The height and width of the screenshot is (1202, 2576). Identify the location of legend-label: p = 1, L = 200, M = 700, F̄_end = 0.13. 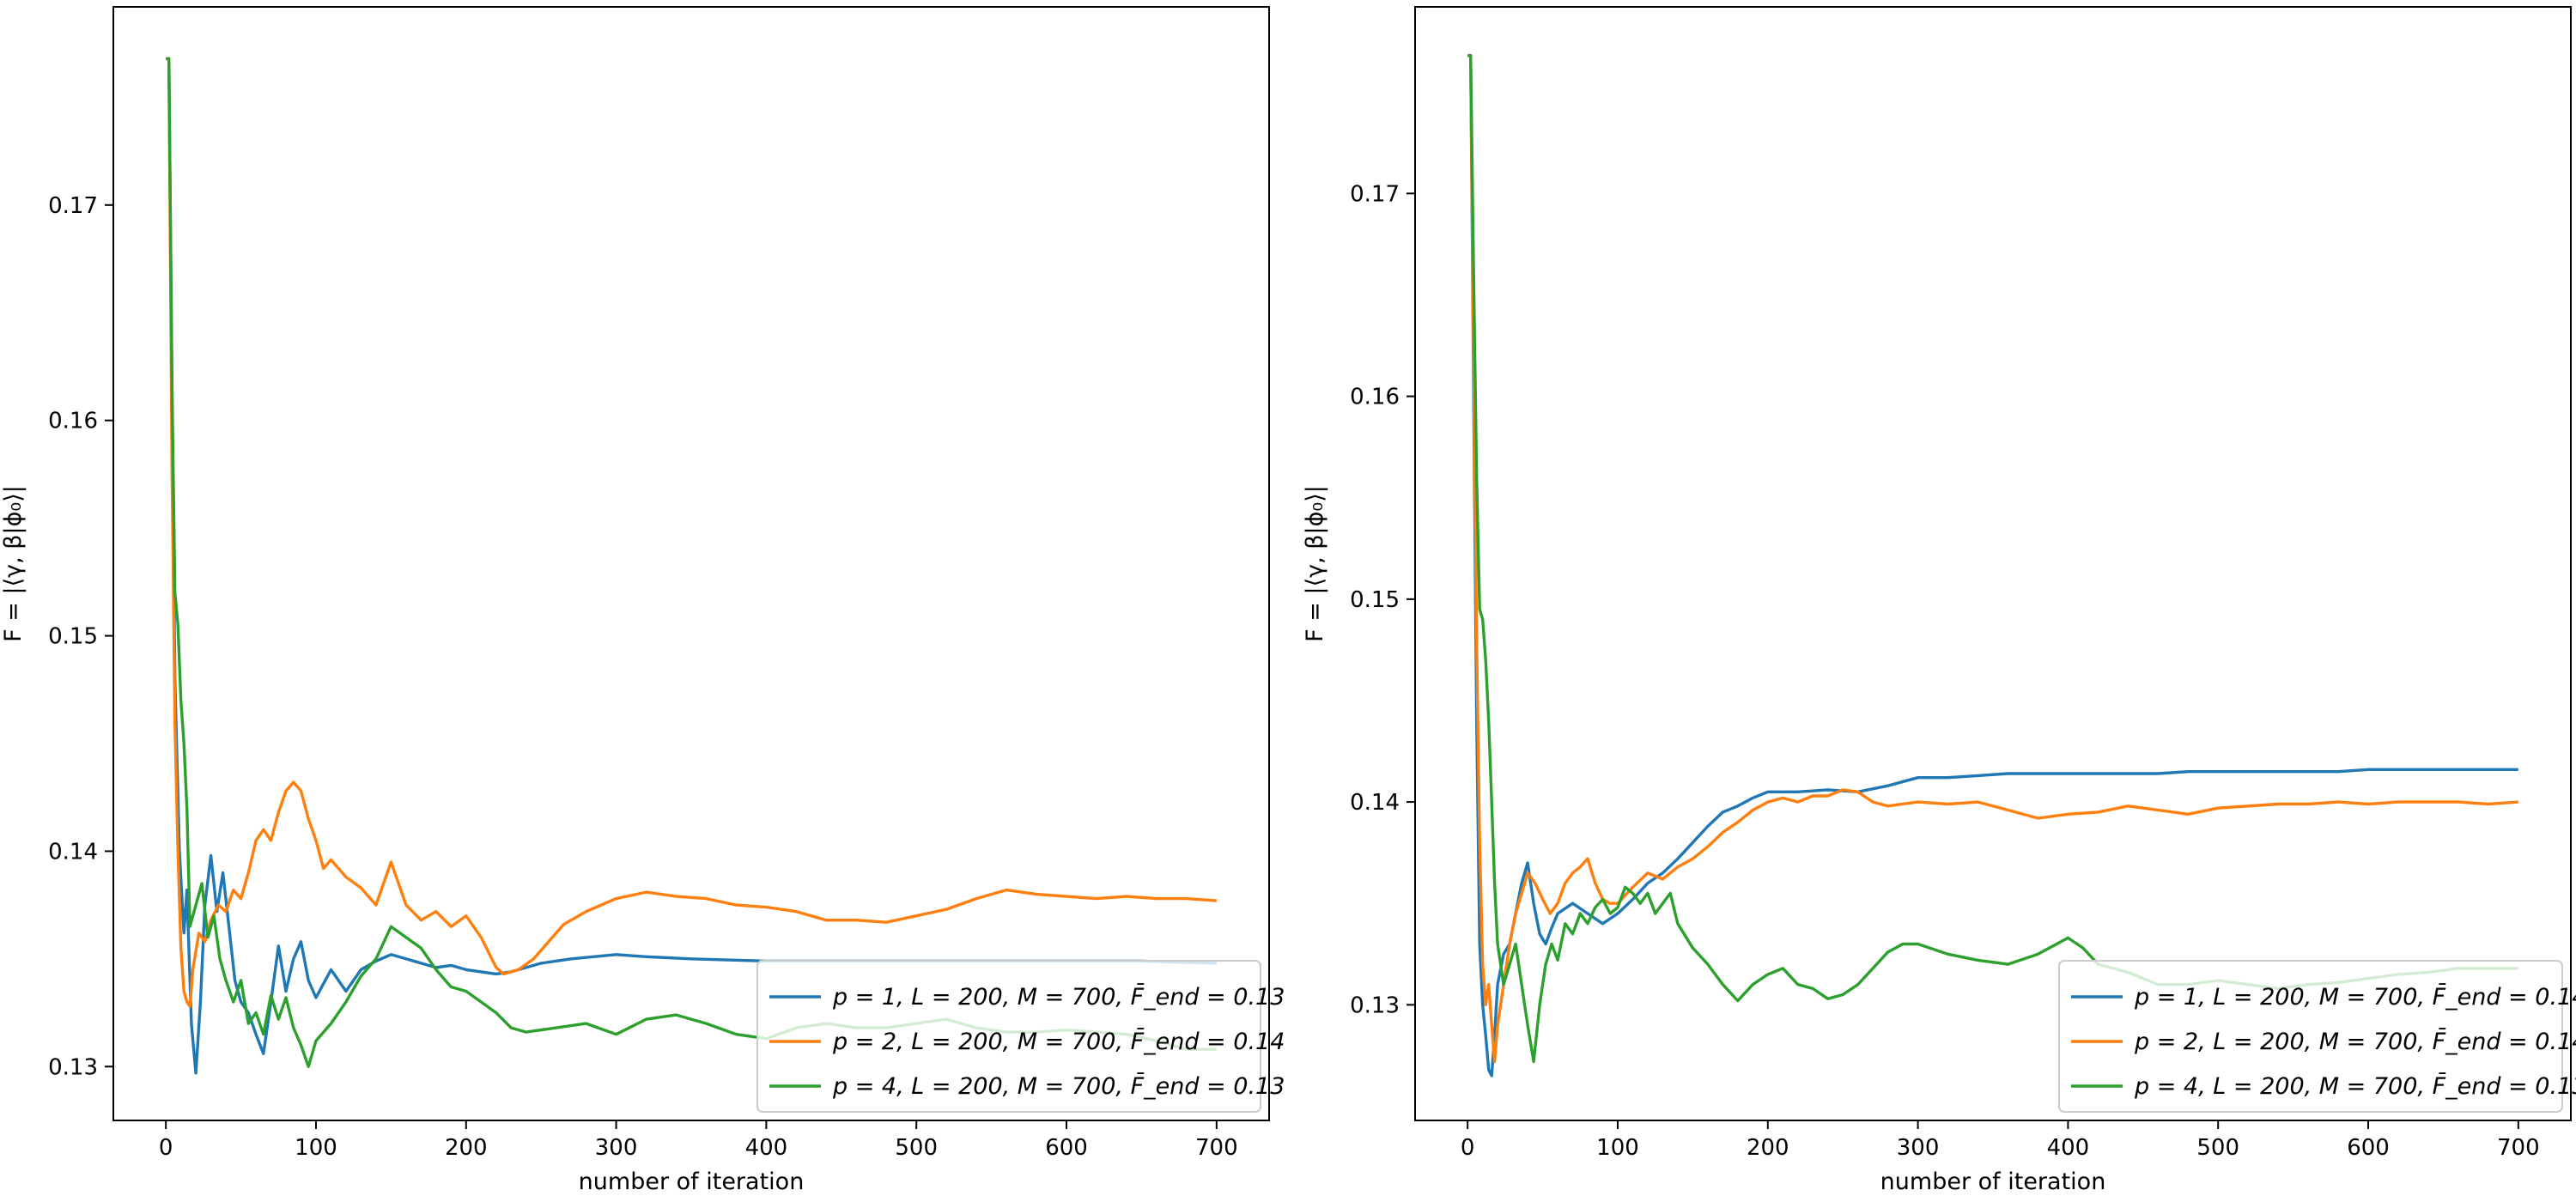
(1058, 997).